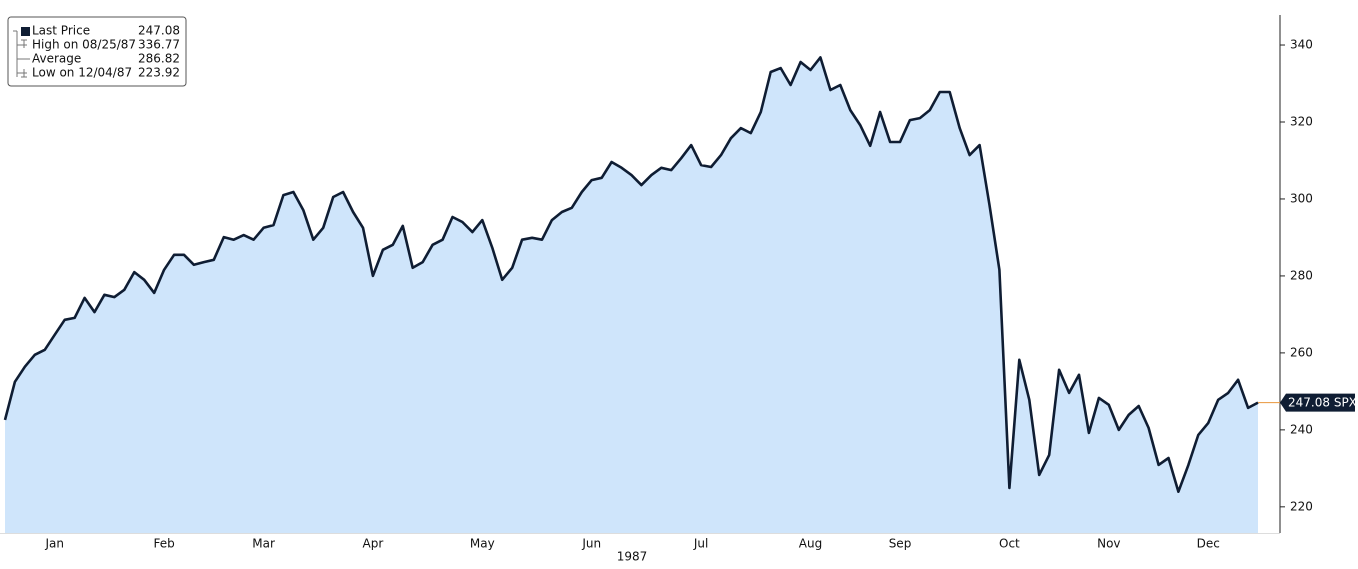  I want to click on legend-swatch, so click(25, 31).